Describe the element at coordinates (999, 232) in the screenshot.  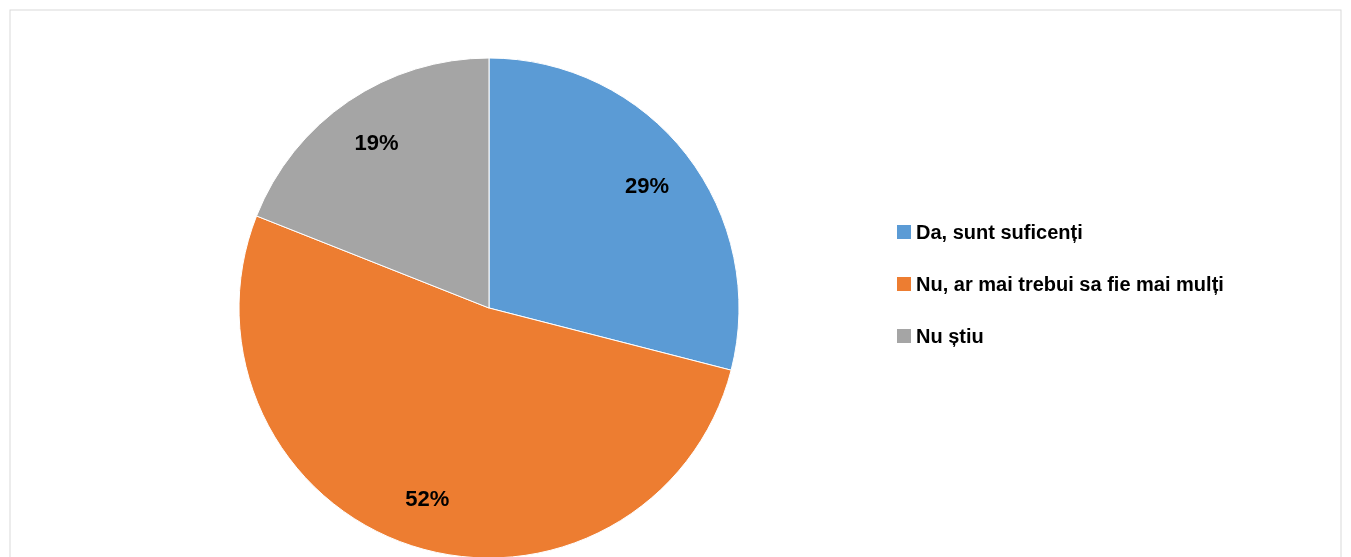
I see `legend-label: Da, sunt suficenți` at that location.